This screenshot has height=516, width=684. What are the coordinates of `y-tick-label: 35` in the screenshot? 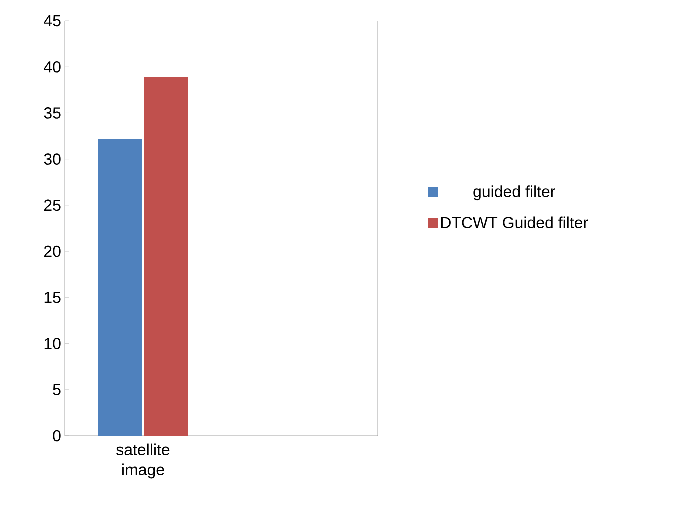 It's located at (52, 113).